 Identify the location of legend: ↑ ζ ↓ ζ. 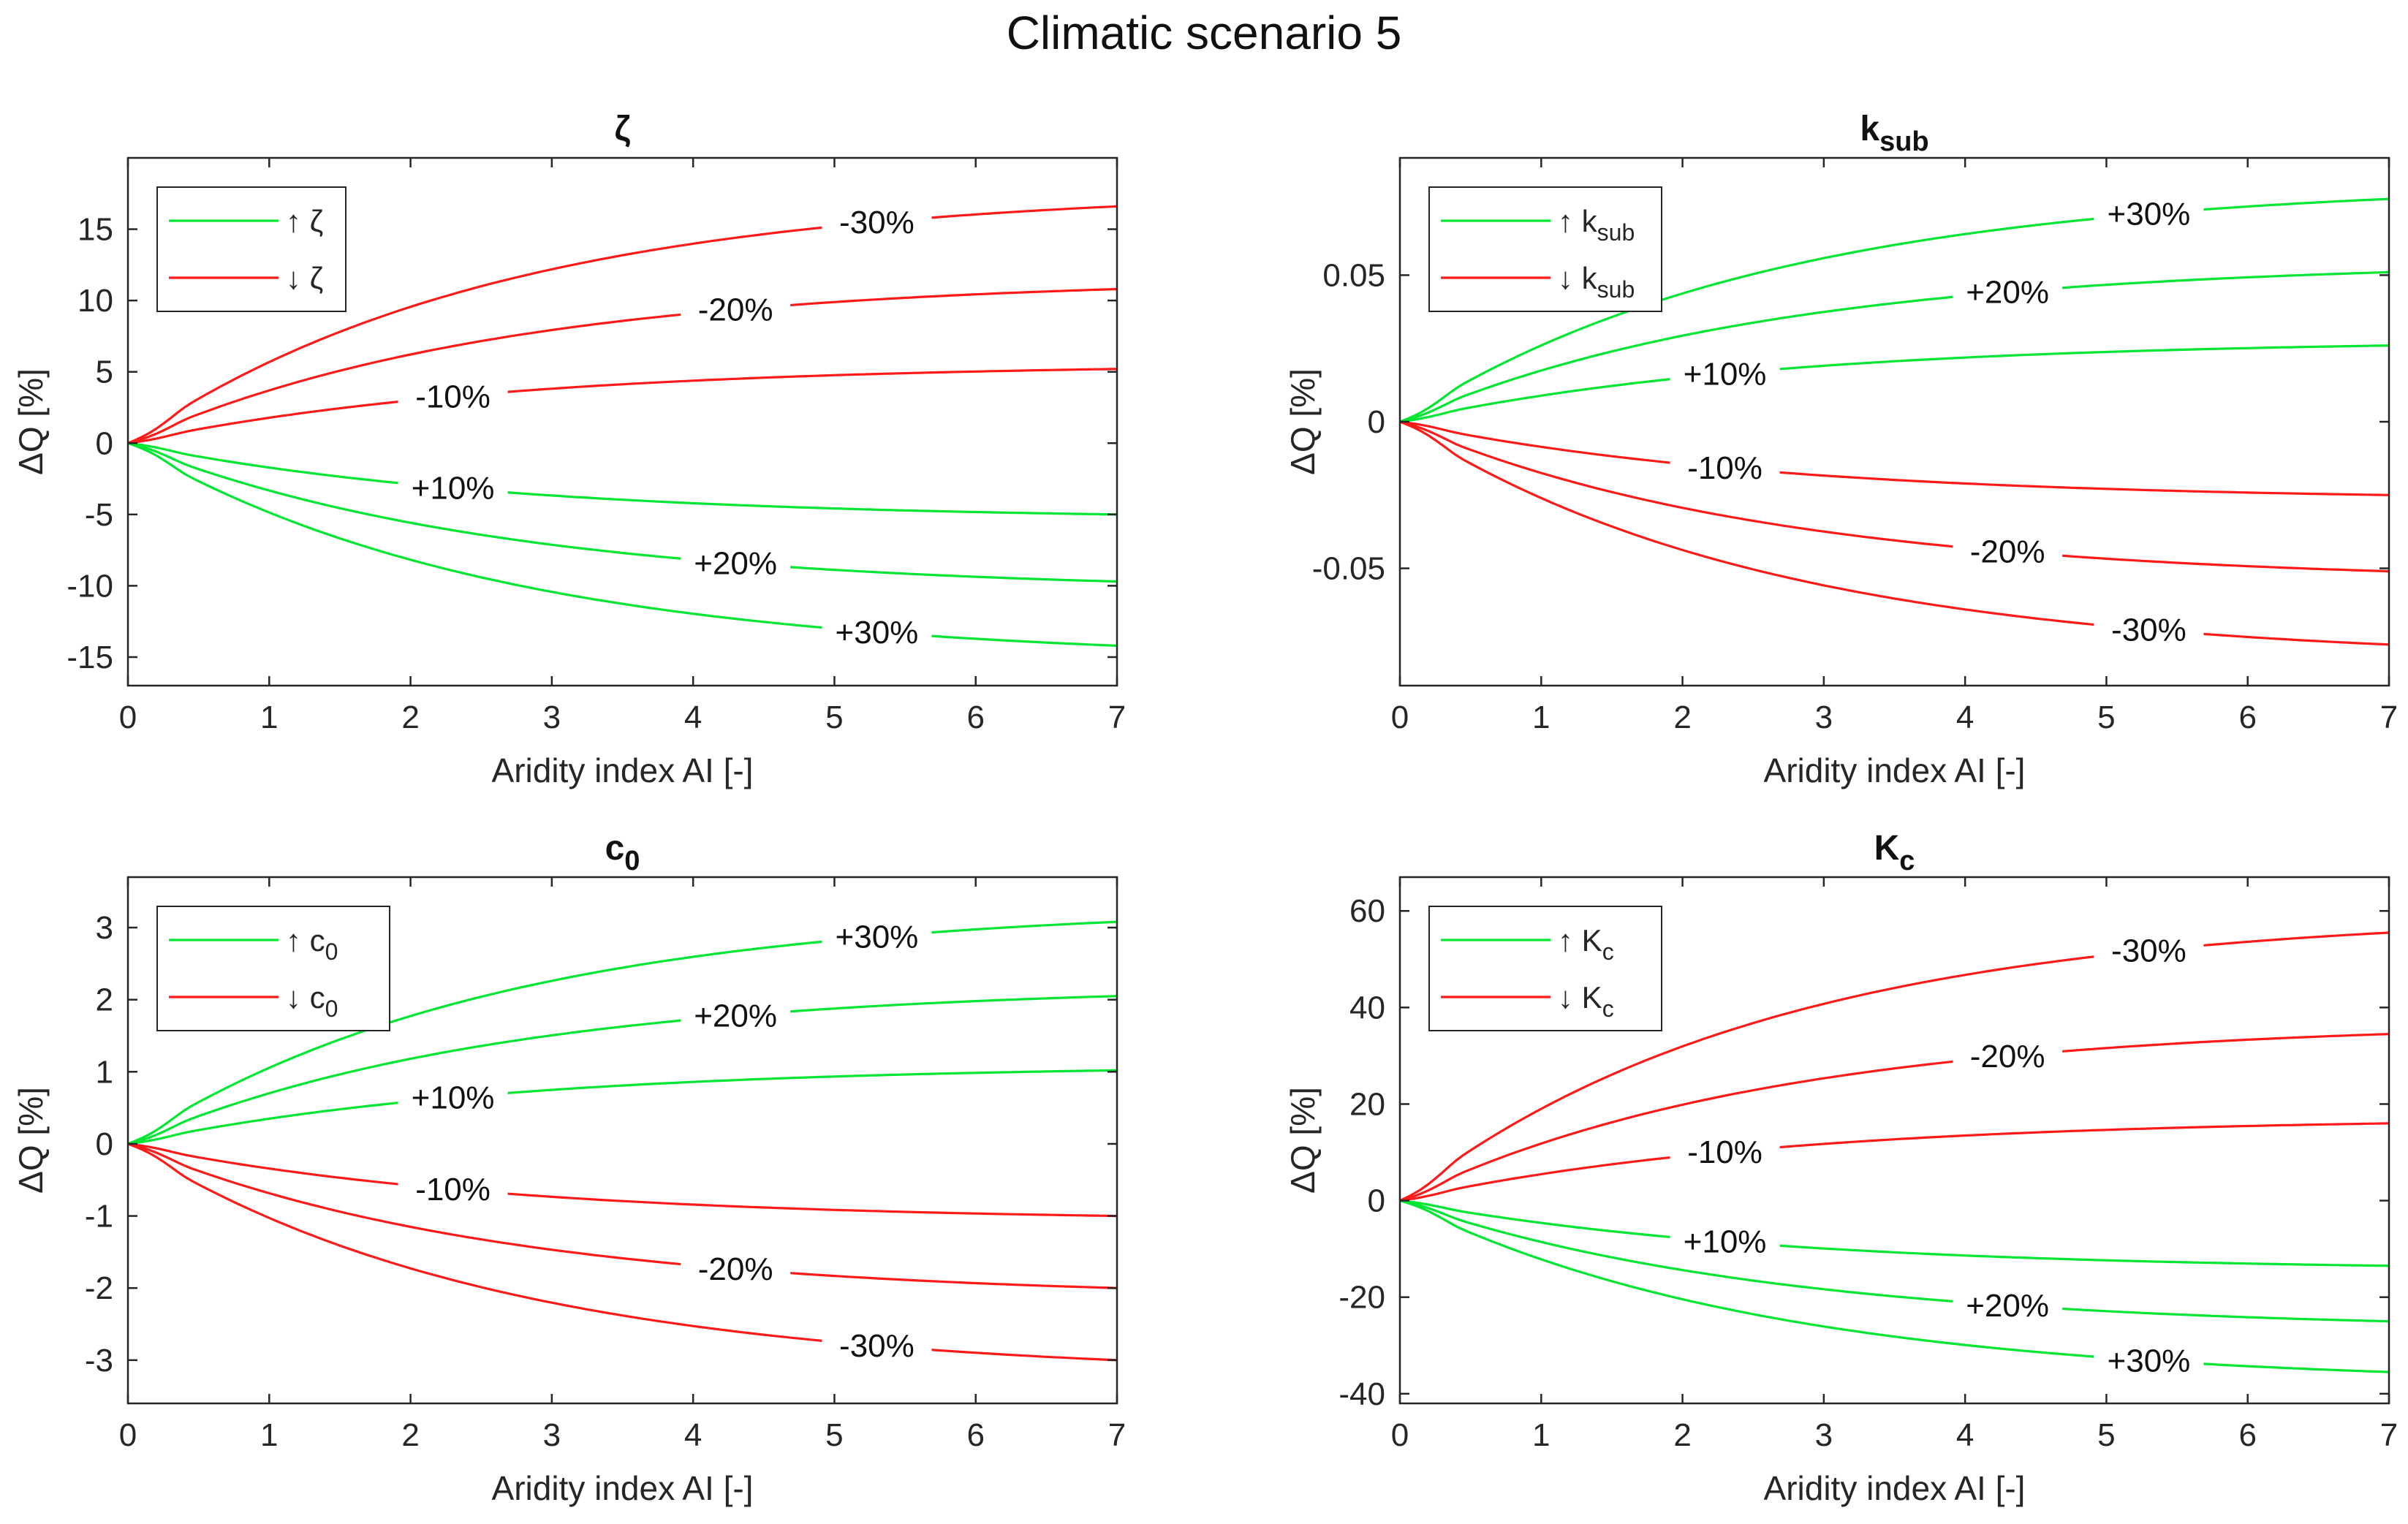
(252, 249).